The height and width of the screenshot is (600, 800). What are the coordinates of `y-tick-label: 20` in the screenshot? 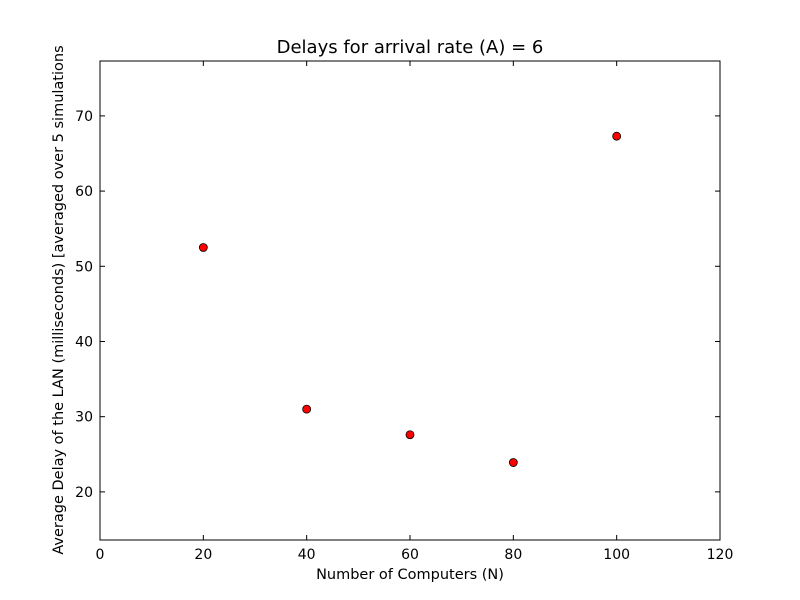 It's located at (84, 493).